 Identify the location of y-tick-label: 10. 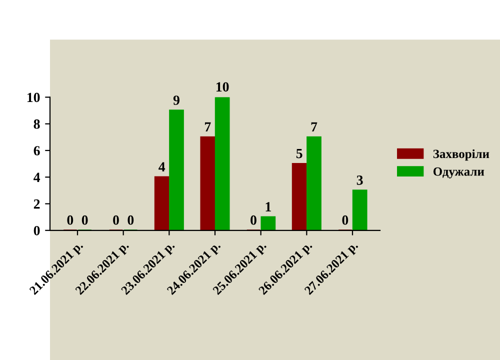
(34, 97).